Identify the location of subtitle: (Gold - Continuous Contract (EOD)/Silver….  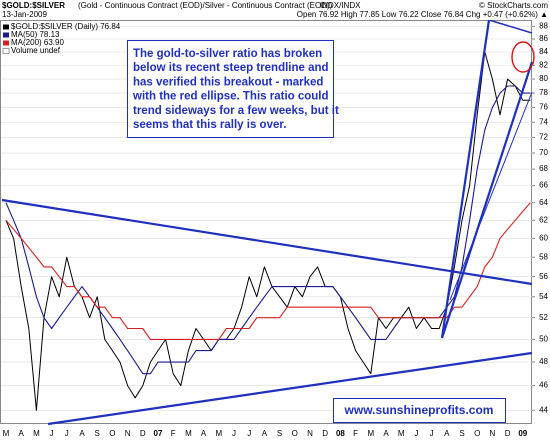
(205, 5).